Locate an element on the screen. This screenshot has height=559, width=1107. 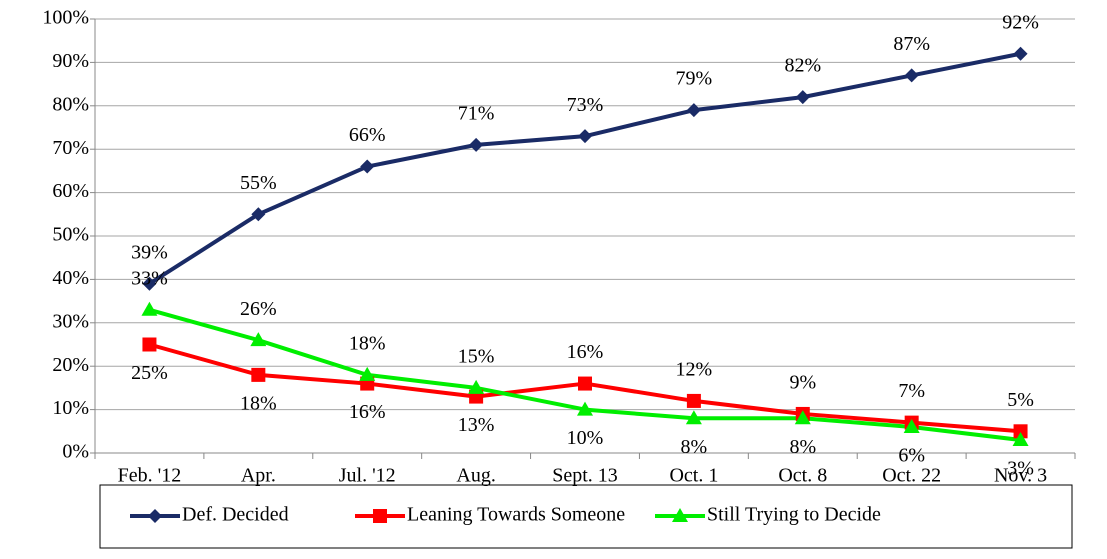
legend-label: Still Trying to Decide is located at coordinates (794, 515).